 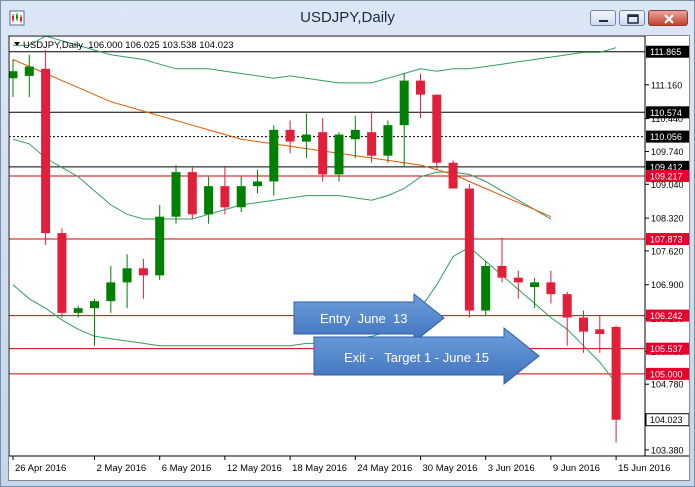 What do you see at coordinates (17, 44) in the screenshot?
I see `triangle-down-icon` at bounding box center [17, 44].